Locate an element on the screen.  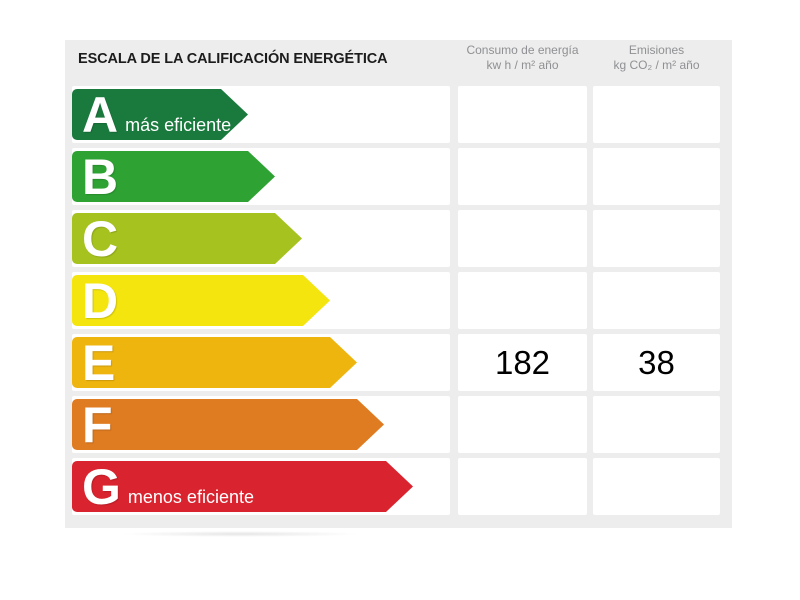
emisiones-column-title: Emisiones is located at coordinates (656, 50).